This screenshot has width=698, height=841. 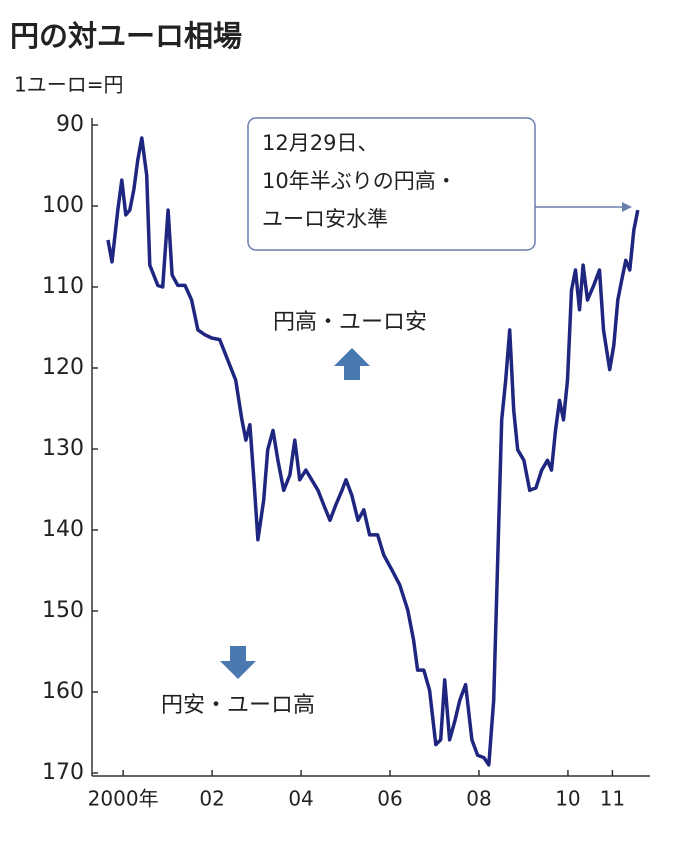 I want to click on y-tick-label: 170, so click(x=63, y=772).